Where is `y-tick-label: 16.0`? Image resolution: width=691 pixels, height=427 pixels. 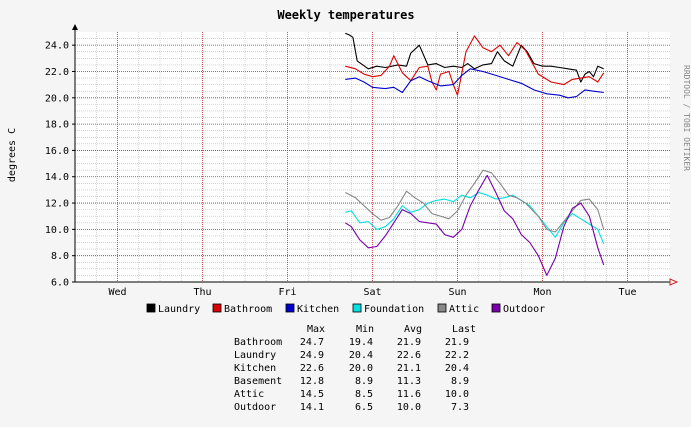
y-tick-label: 16.0 is located at coordinates (57, 151).